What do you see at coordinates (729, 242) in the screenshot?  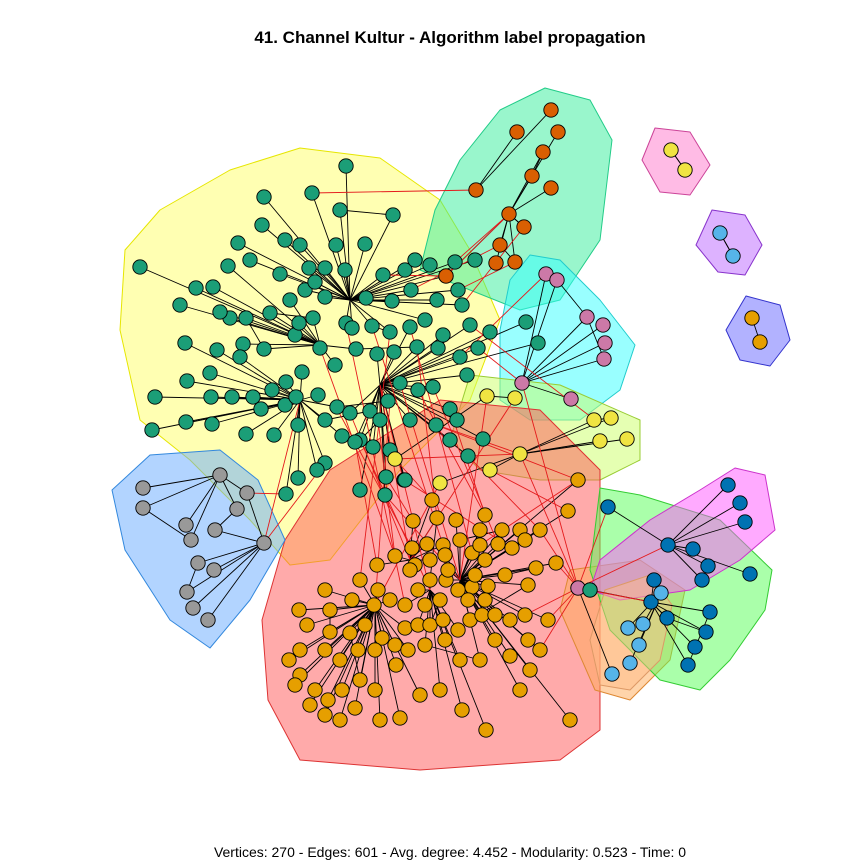 I see `community-violet-hull` at bounding box center [729, 242].